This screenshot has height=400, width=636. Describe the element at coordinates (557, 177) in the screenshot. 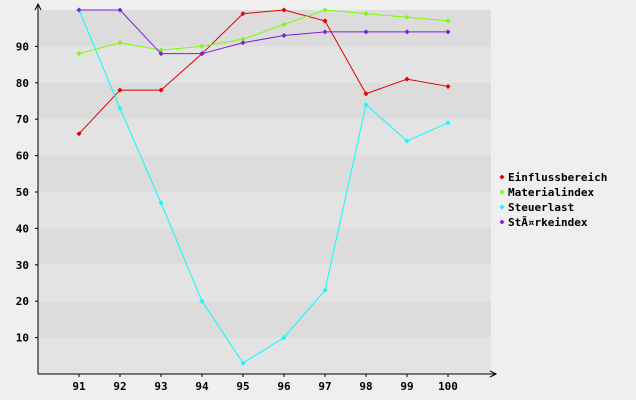

I see `legend-label: Einflussbereich` at that location.